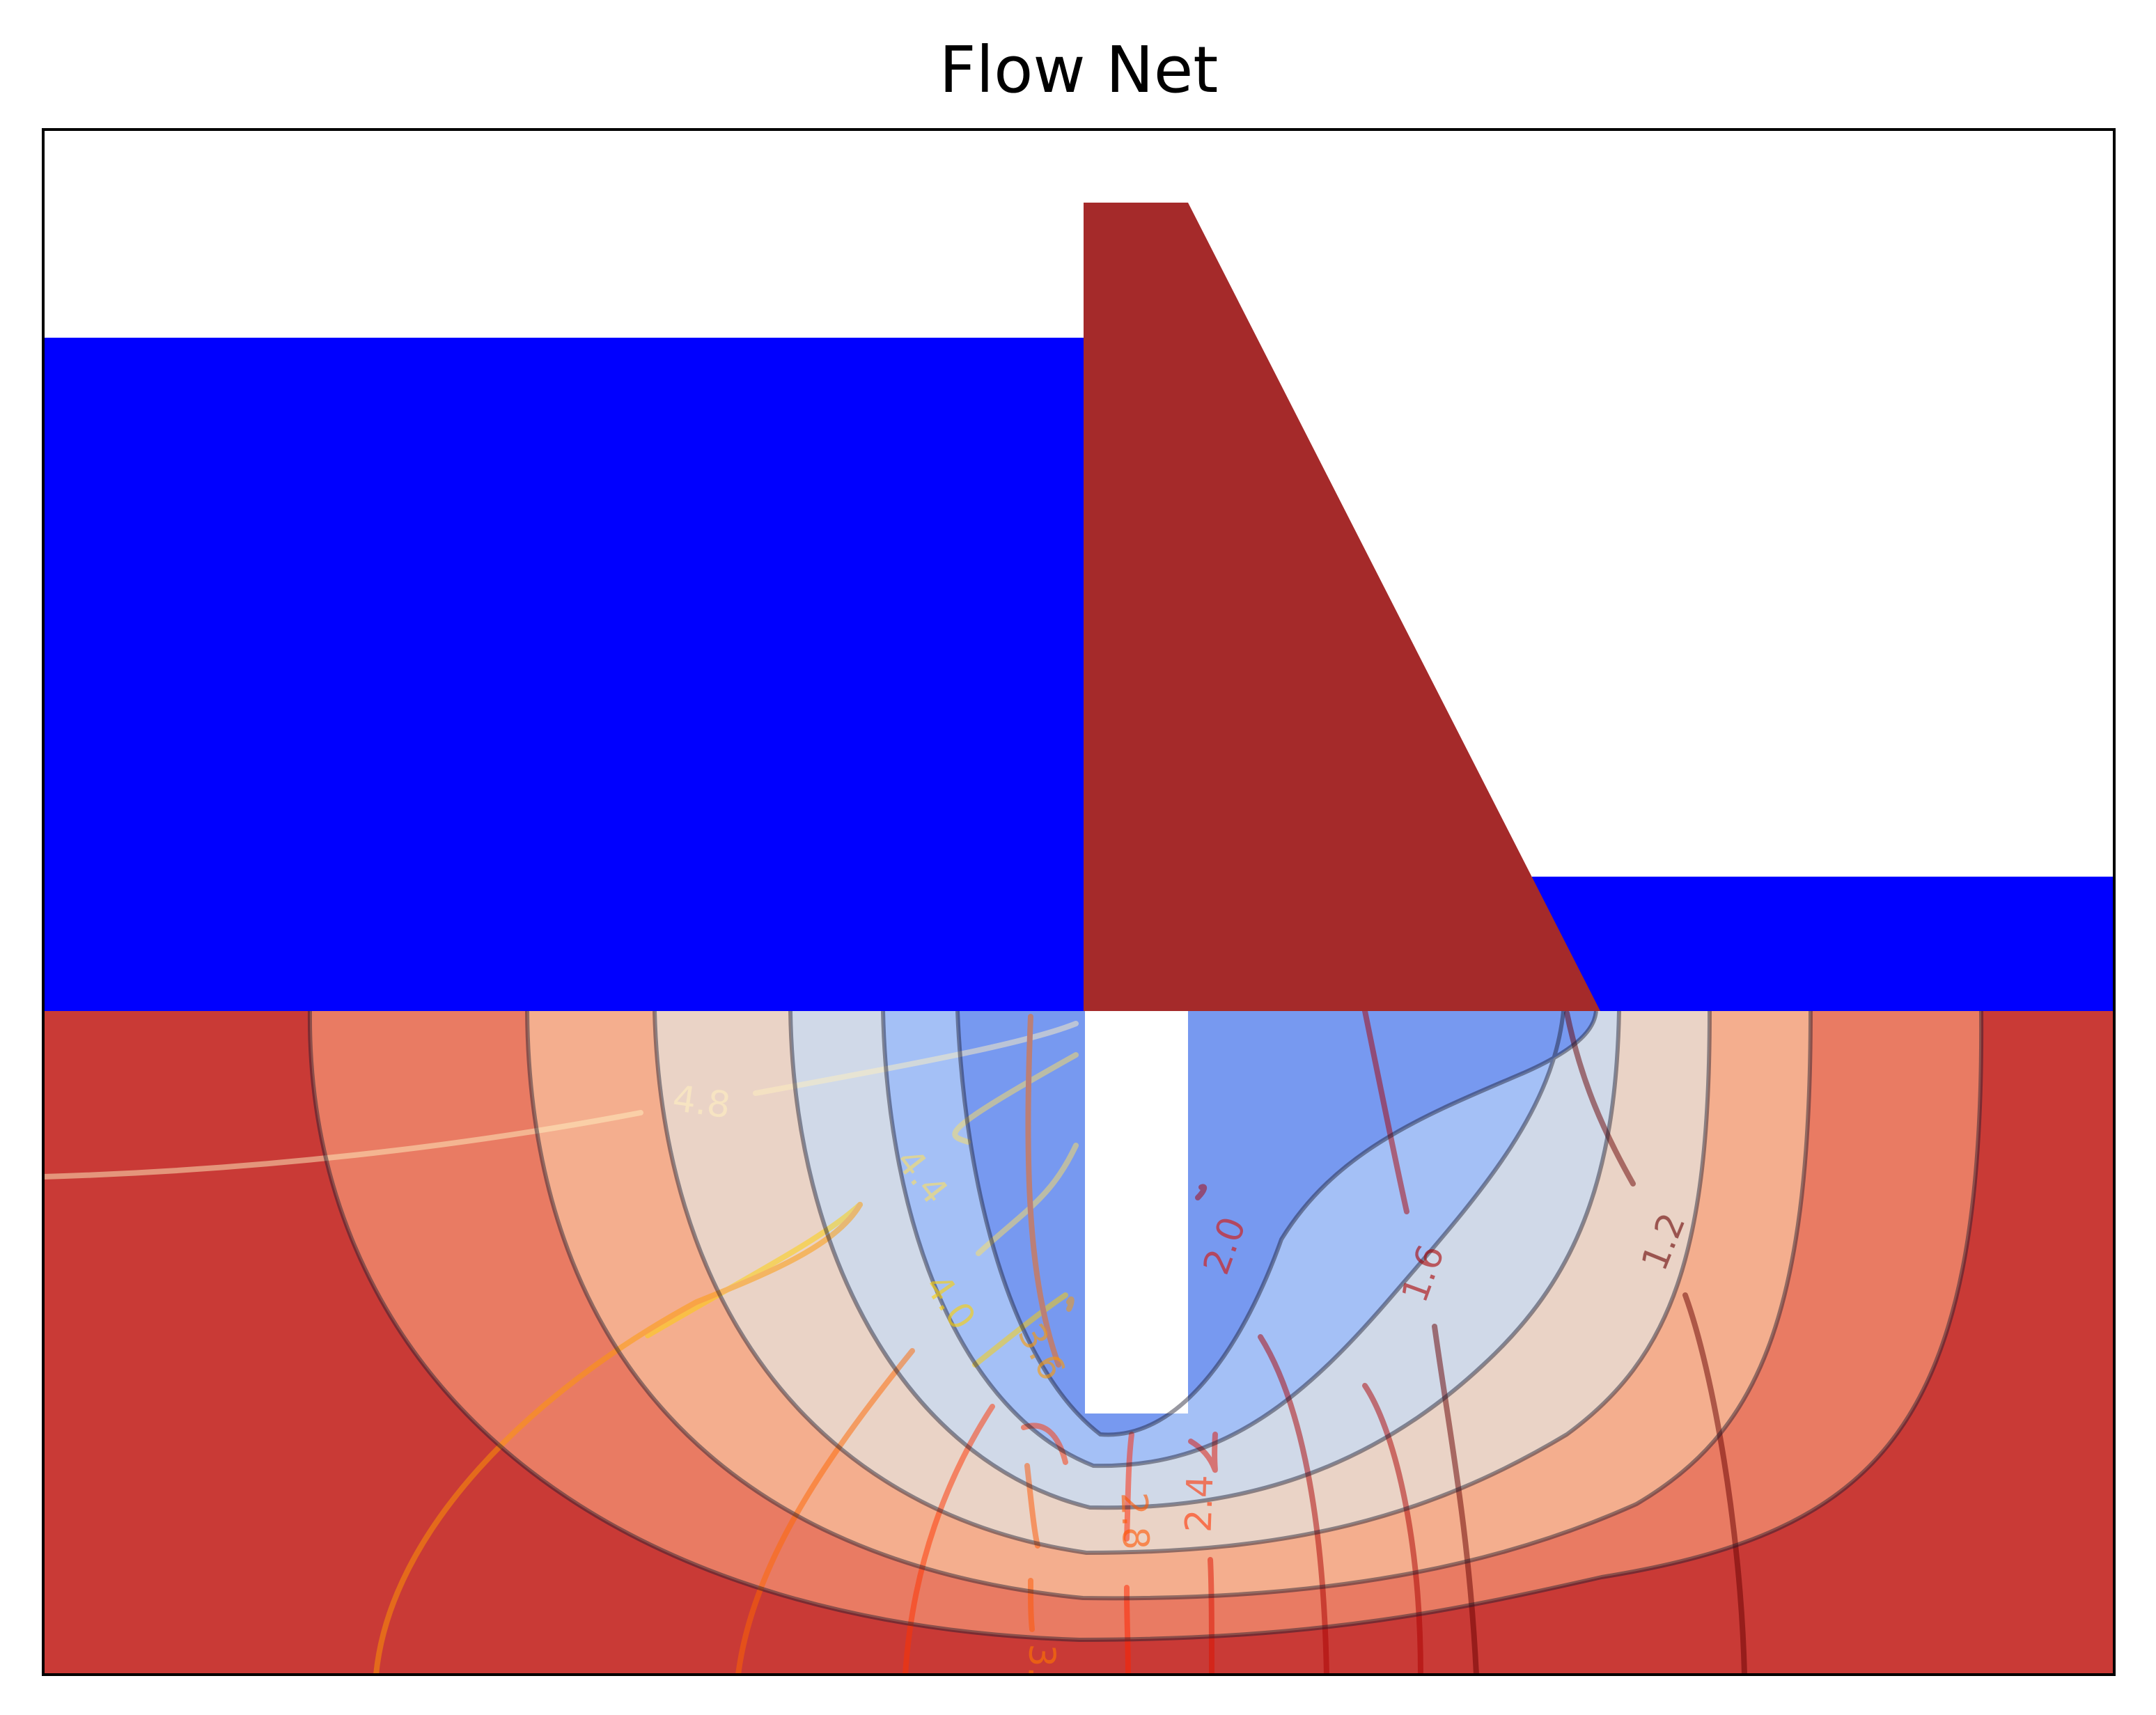  I want to click on head-contour-3.6, so click(724, 1438).